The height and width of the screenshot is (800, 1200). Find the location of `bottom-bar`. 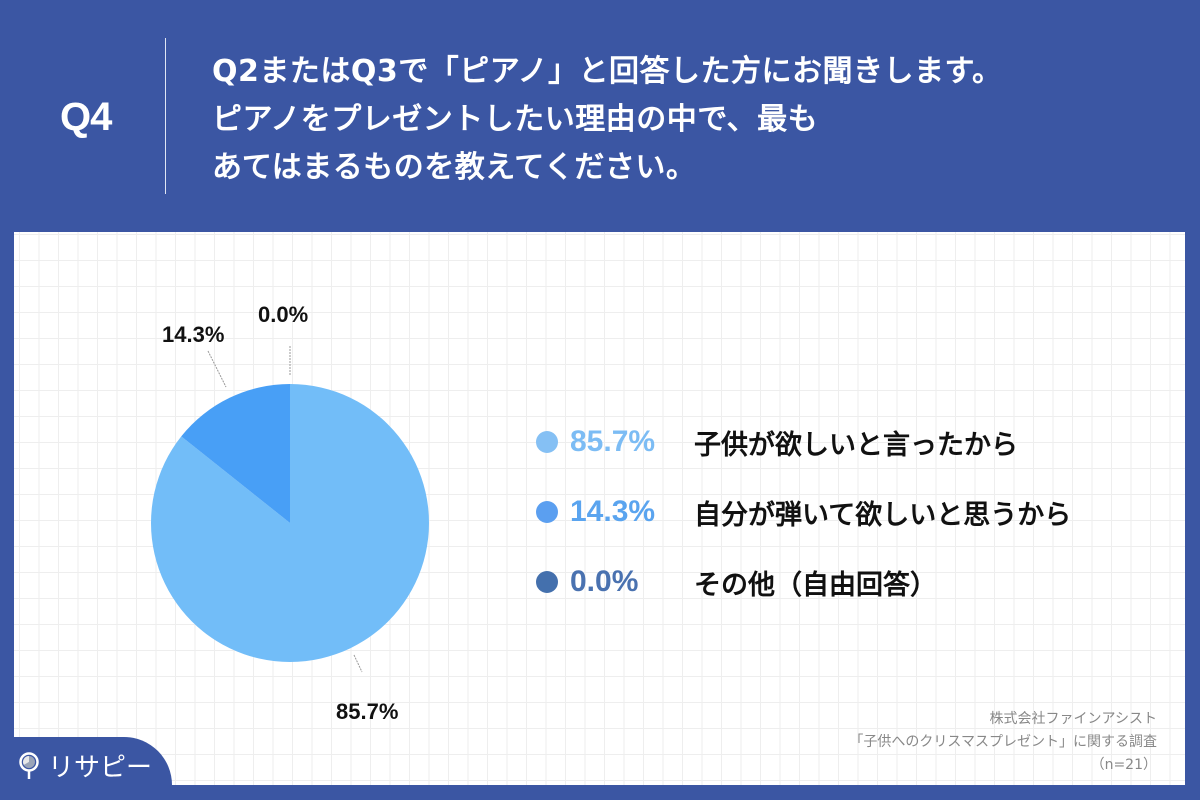

bottom-bar is located at coordinates (600, 792).